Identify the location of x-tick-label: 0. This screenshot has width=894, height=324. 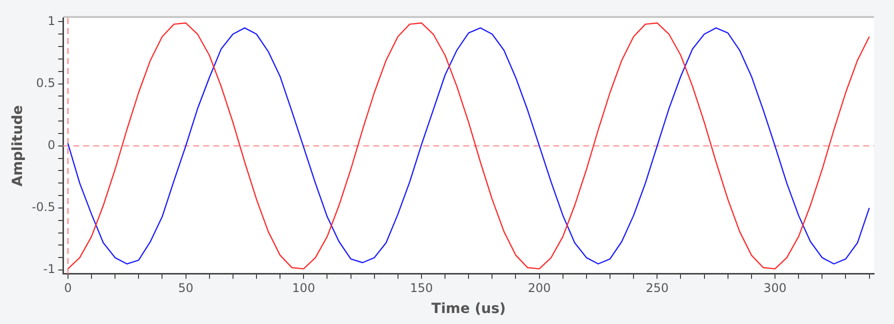
(68, 288).